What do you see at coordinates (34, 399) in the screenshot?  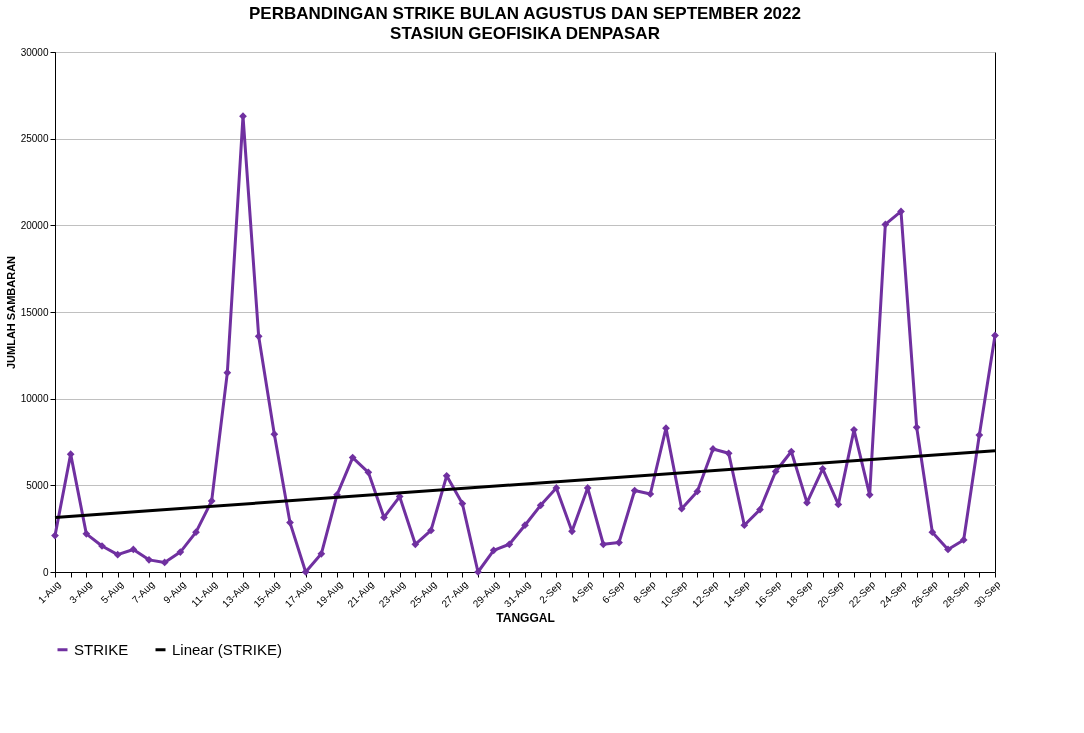 I see `y-tick-label: 10000` at bounding box center [34, 399].